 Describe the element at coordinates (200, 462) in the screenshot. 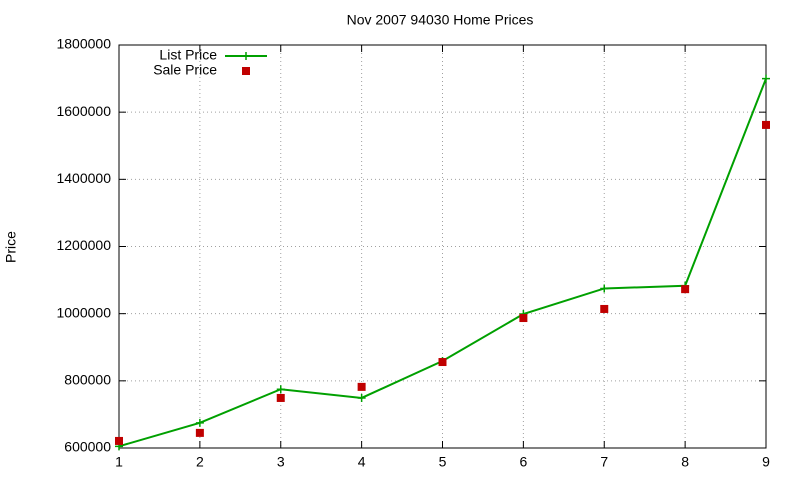

I see `x-tick-label: 2` at that location.